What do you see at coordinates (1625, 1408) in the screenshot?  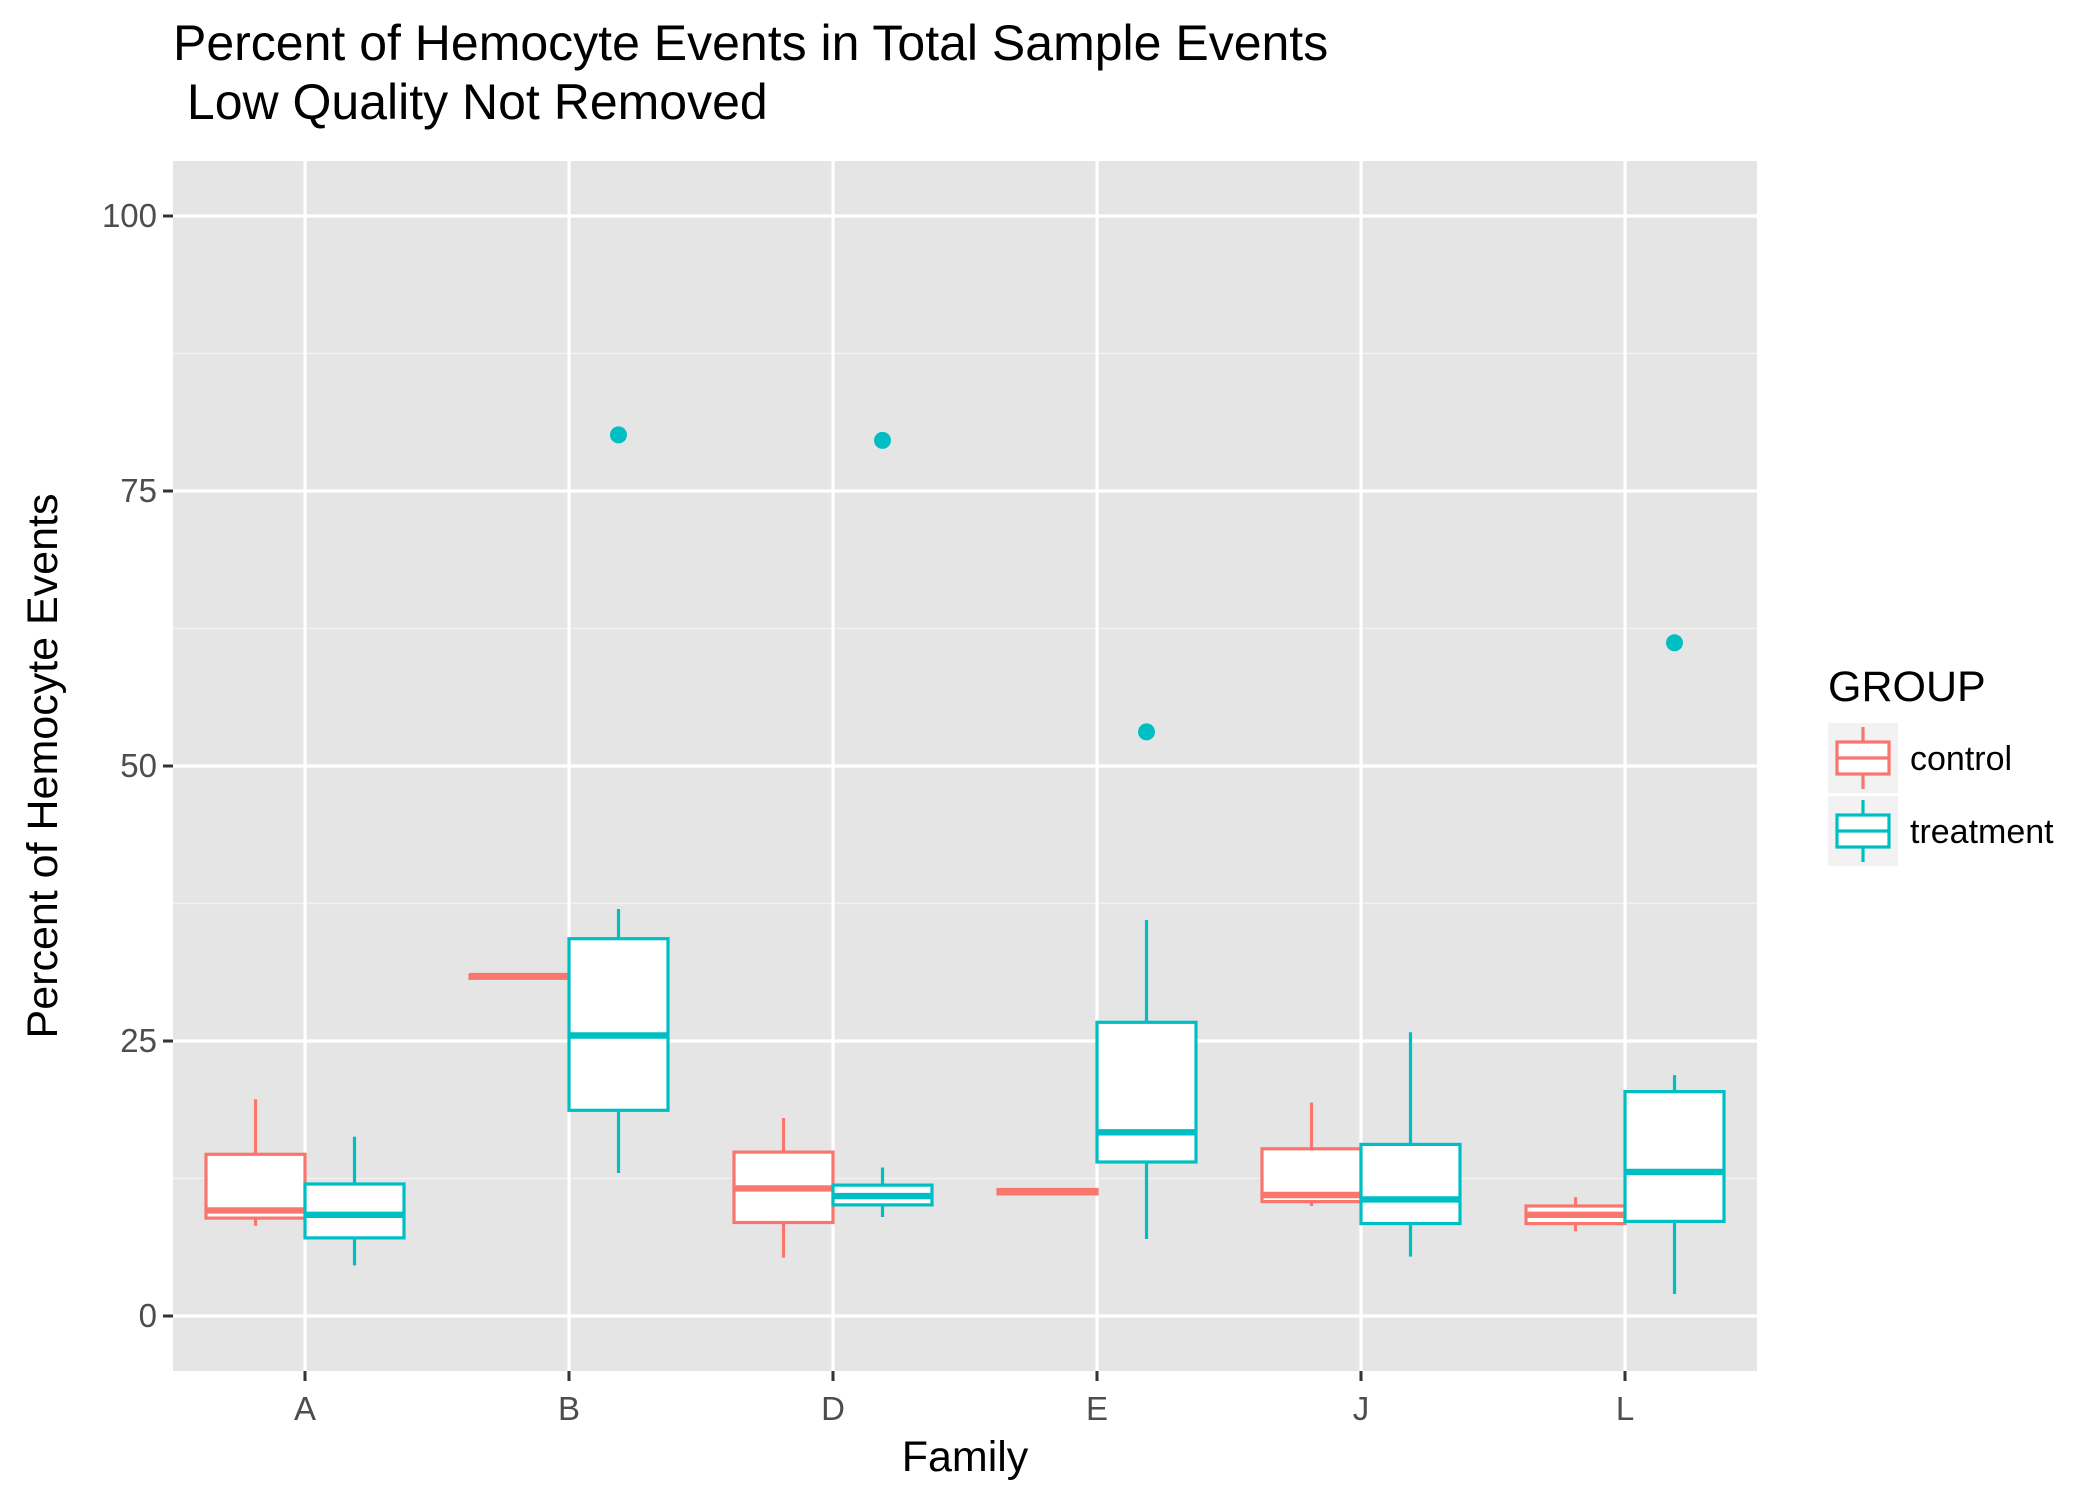 I see `x-tick-label: L` at bounding box center [1625, 1408].